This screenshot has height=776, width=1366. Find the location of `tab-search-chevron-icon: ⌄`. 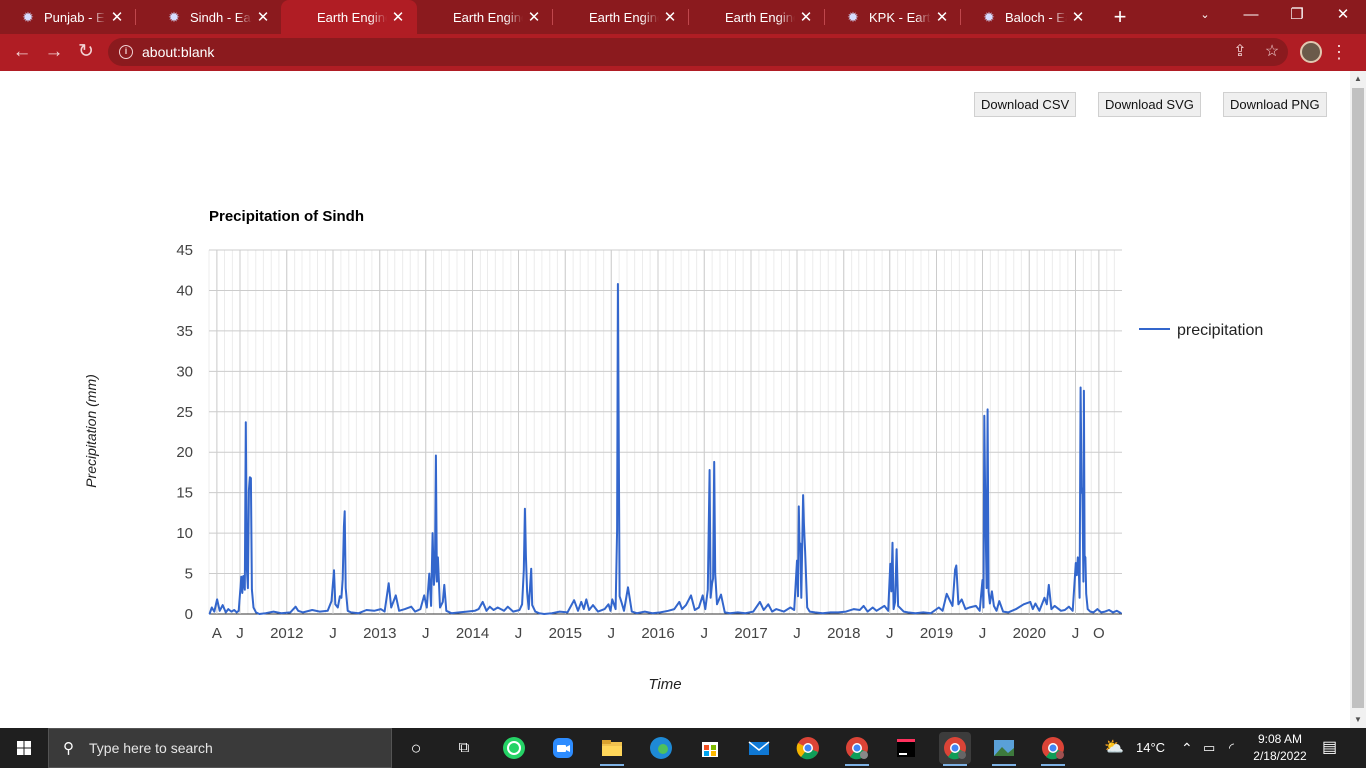

tab-search-chevron-icon: ⌄ is located at coordinates (1205, 15).